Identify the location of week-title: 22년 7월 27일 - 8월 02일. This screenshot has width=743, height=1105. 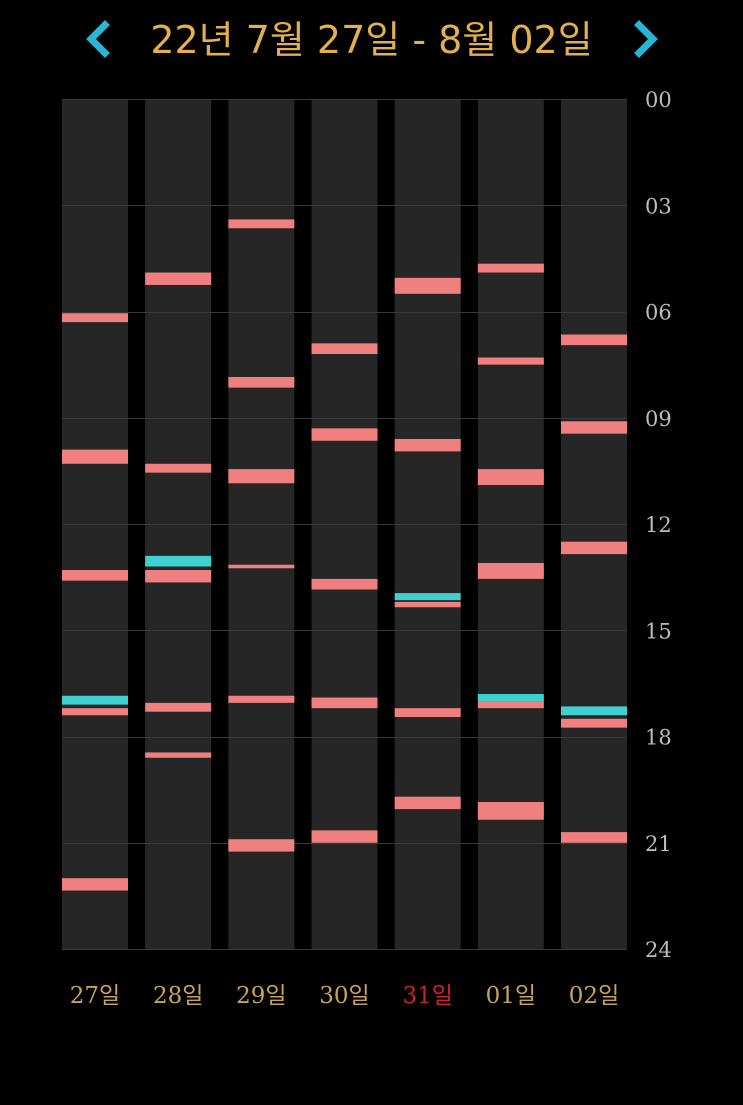
(371, 40).